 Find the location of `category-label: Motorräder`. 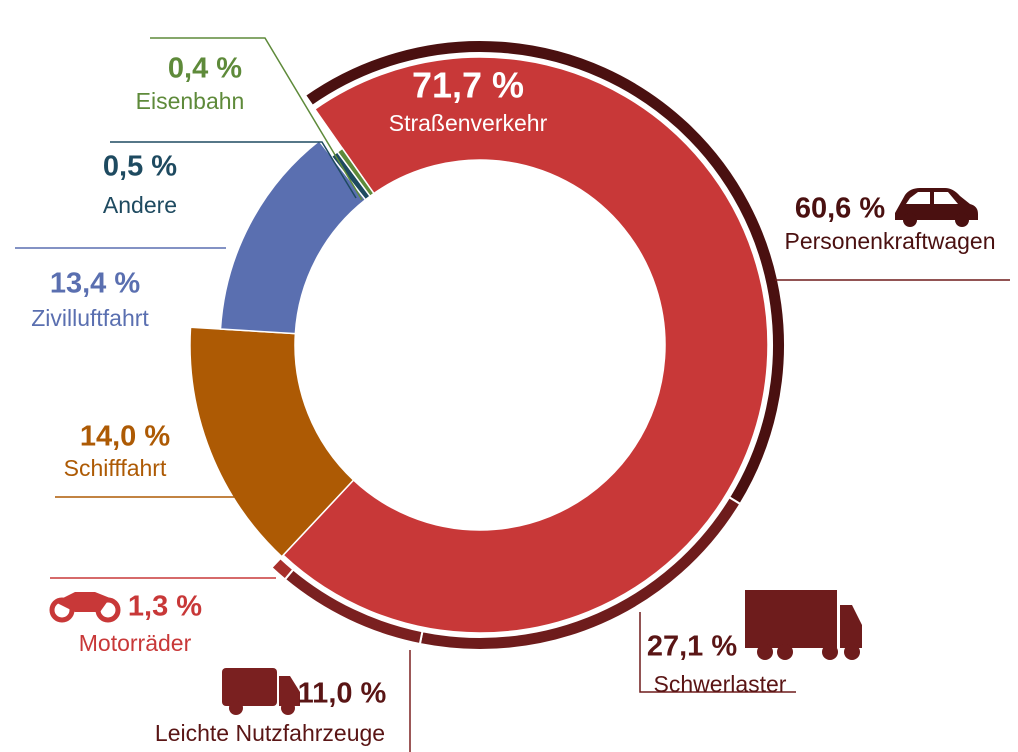

category-label: Motorräder is located at coordinates (135, 643).